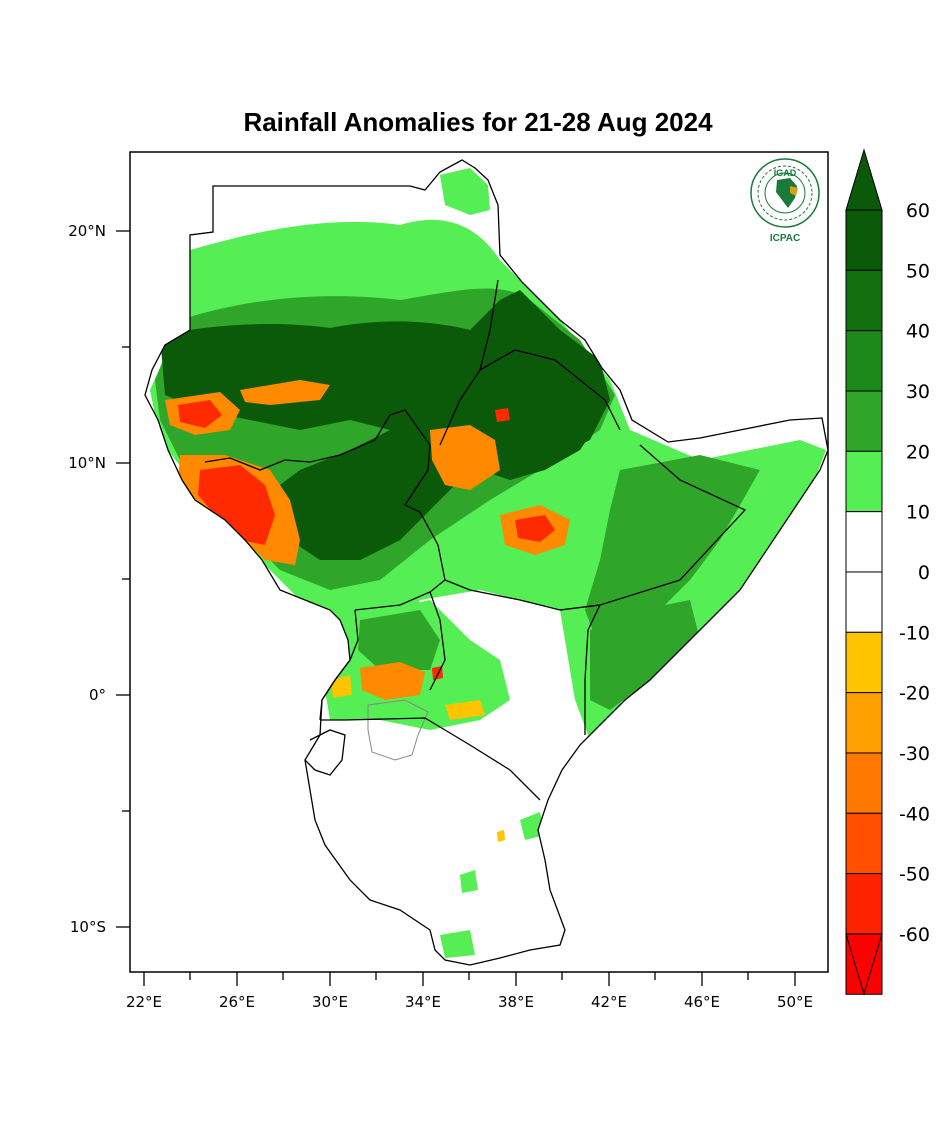  I want to click on border-kenya-somalia, so click(592, 669).